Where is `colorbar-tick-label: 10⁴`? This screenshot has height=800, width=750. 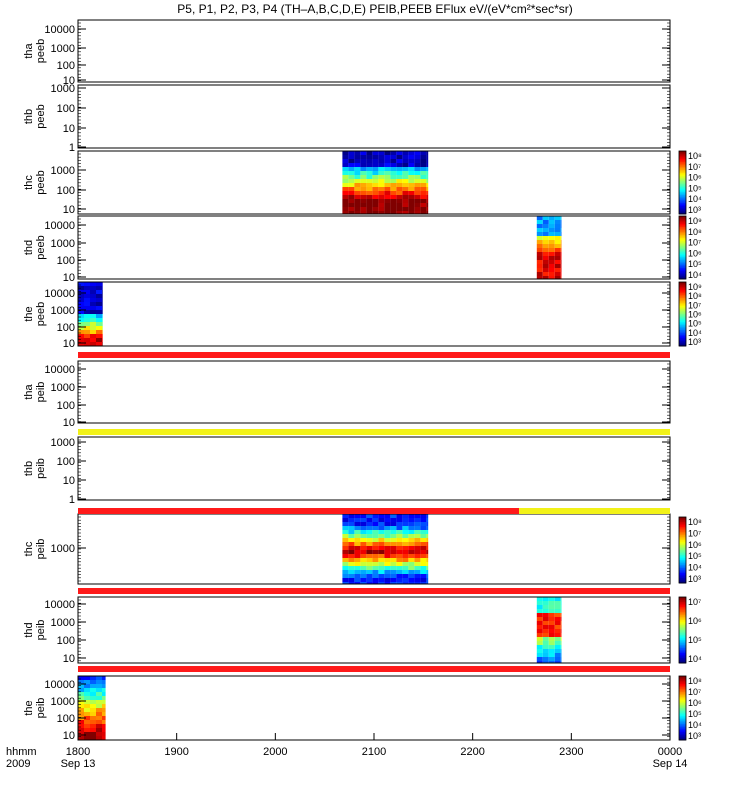
colorbar-tick-label: 10⁴ is located at coordinates (695, 659).